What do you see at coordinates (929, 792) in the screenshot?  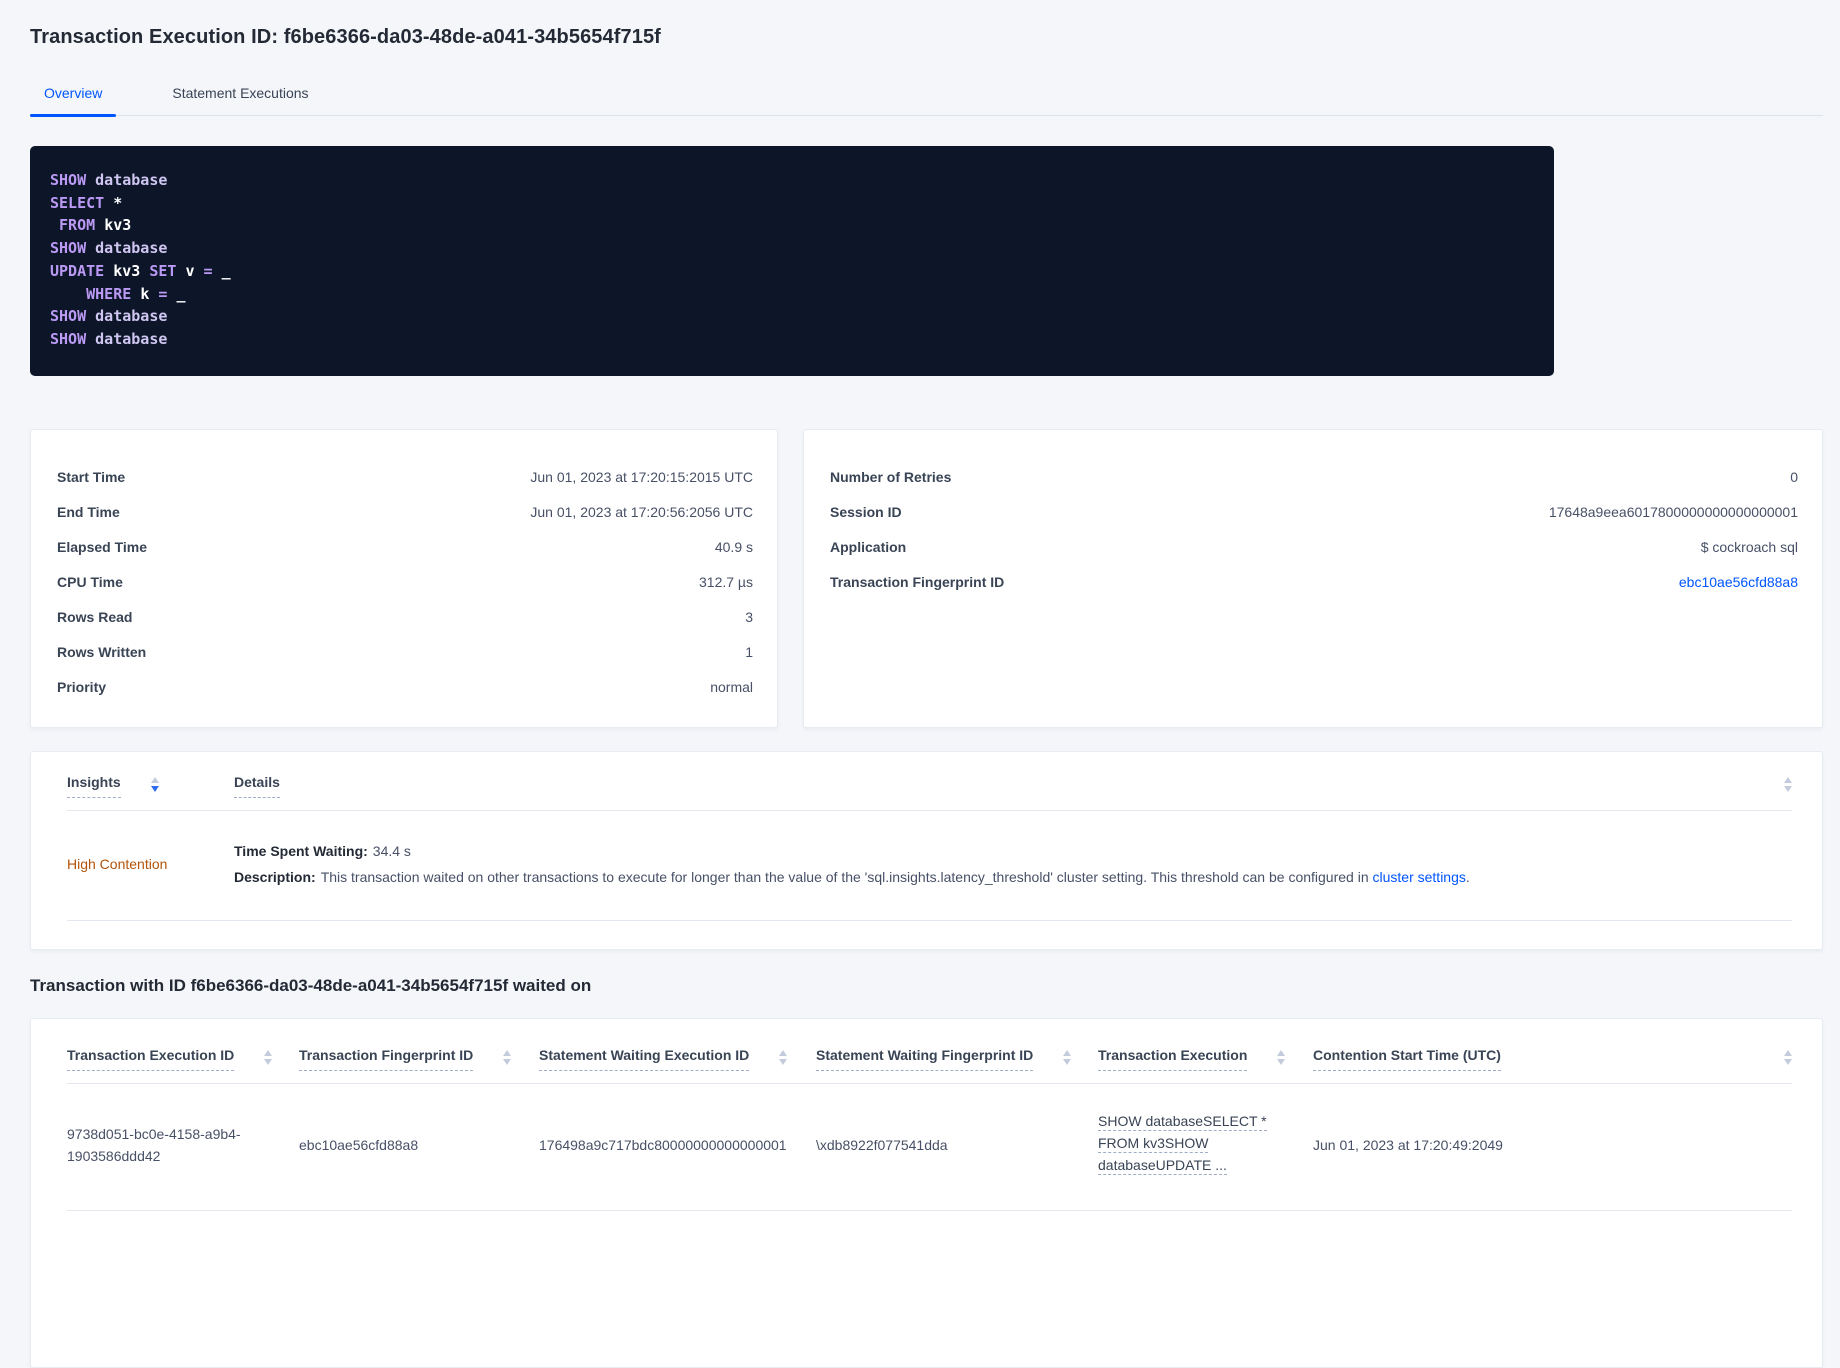 I see `insights-table-header: Insights Details` at bounding box center [929, 792].